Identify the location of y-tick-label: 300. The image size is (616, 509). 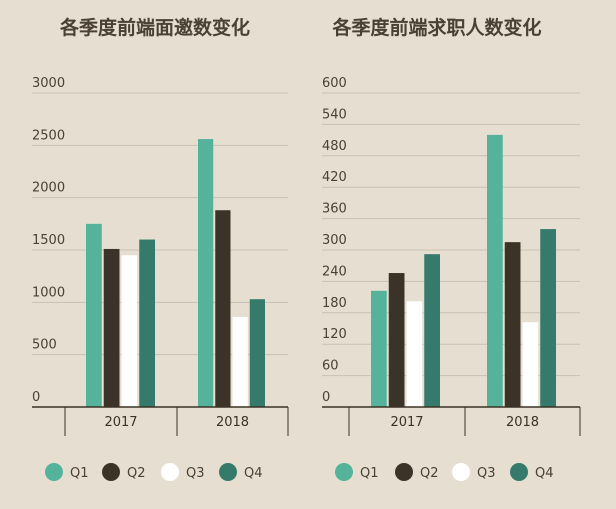
(334, 240).